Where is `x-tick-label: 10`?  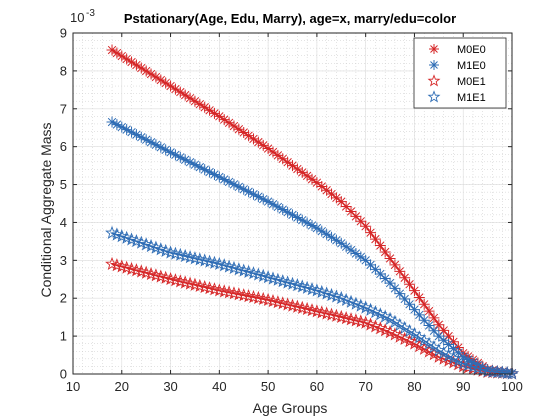
x-tick-label: 10 is located at coordinates (73, 386).